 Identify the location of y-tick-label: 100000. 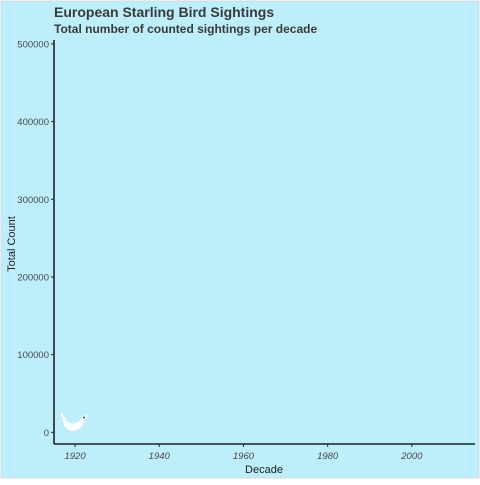
(33, 355).